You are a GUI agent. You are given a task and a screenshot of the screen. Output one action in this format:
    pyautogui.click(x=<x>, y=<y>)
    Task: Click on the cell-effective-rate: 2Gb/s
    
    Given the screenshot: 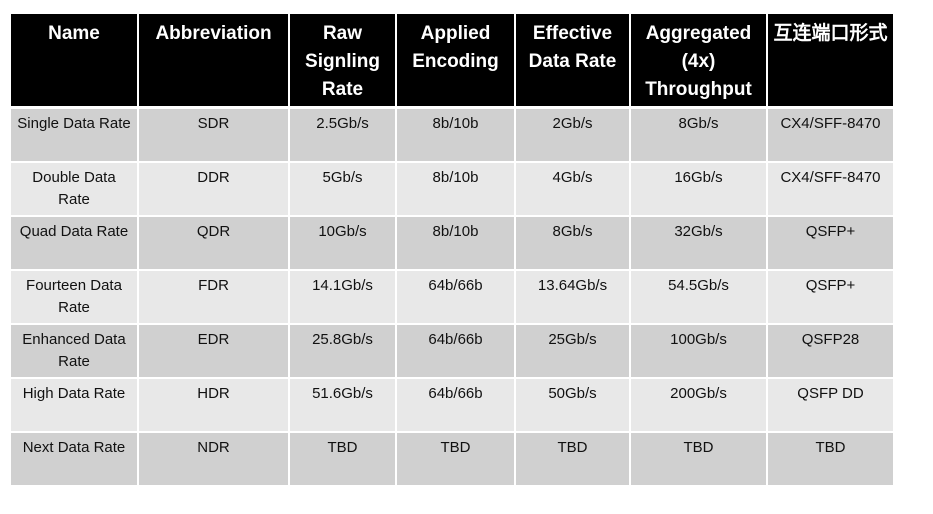 What is the action you would take?
    pyautogui.click(x=573, y=135)
    